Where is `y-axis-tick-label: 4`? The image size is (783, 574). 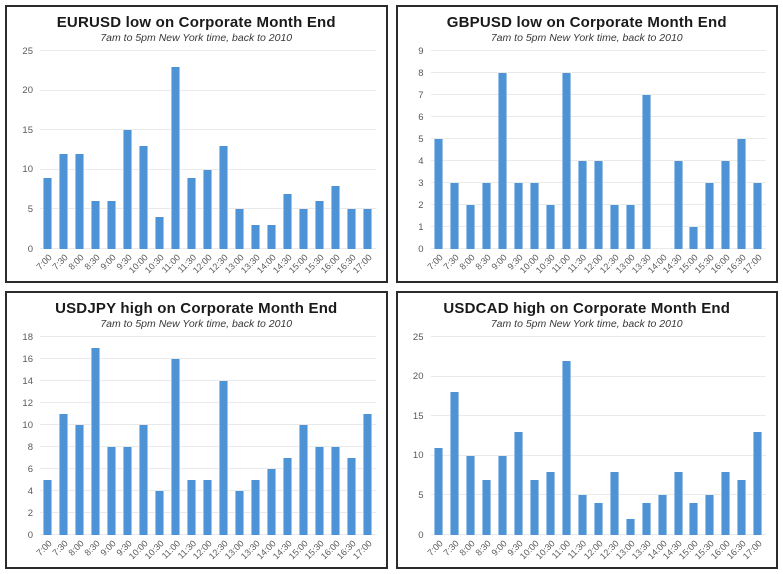
y-axis-tick-label: 4 is located at coordinates (30, 491).